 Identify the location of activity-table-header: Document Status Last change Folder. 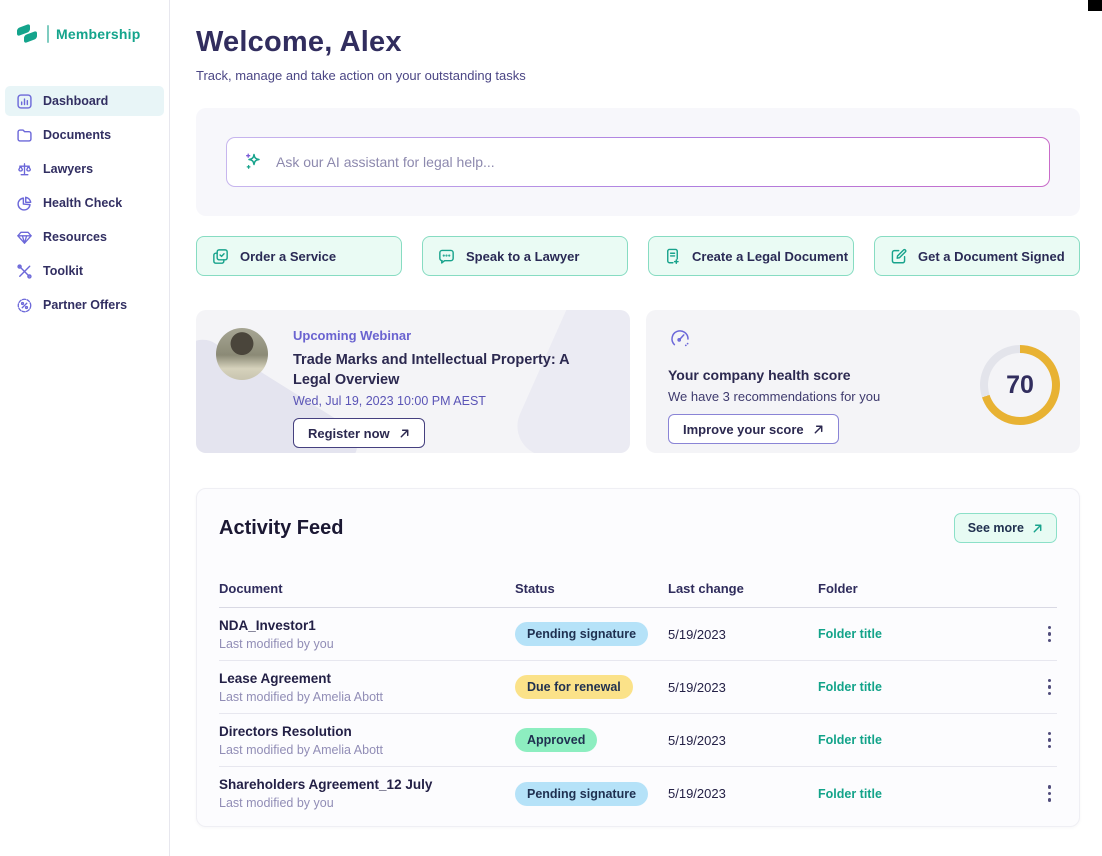
(638, 594).